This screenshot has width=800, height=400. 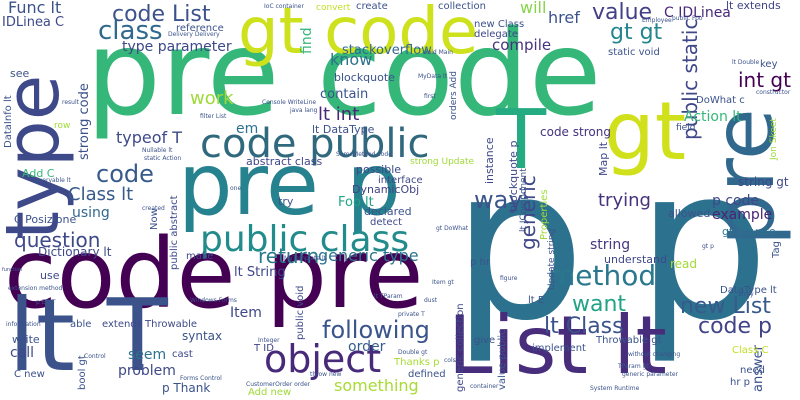 What do you see at coordinates (552, 259) in the screenshot?
I see `word-update-string: Update string` at bounding box center [552, 259].